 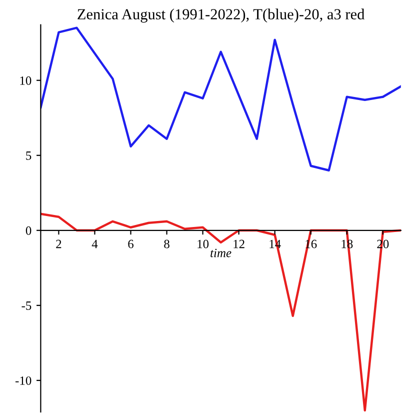 I want to click on y-tick-label: -5, so click(x=27, y=306).